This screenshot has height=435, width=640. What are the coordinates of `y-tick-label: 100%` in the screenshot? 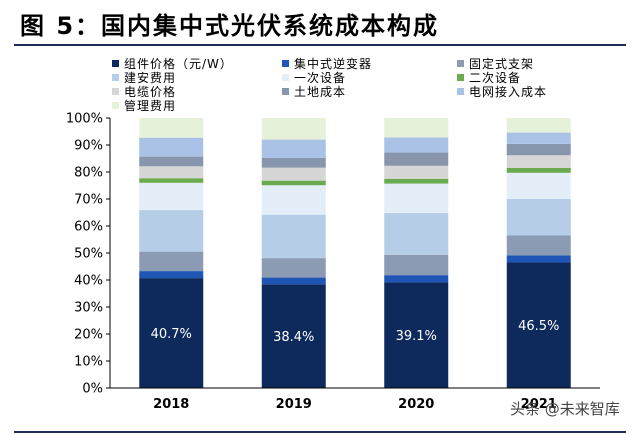 It's located at (84, 119).